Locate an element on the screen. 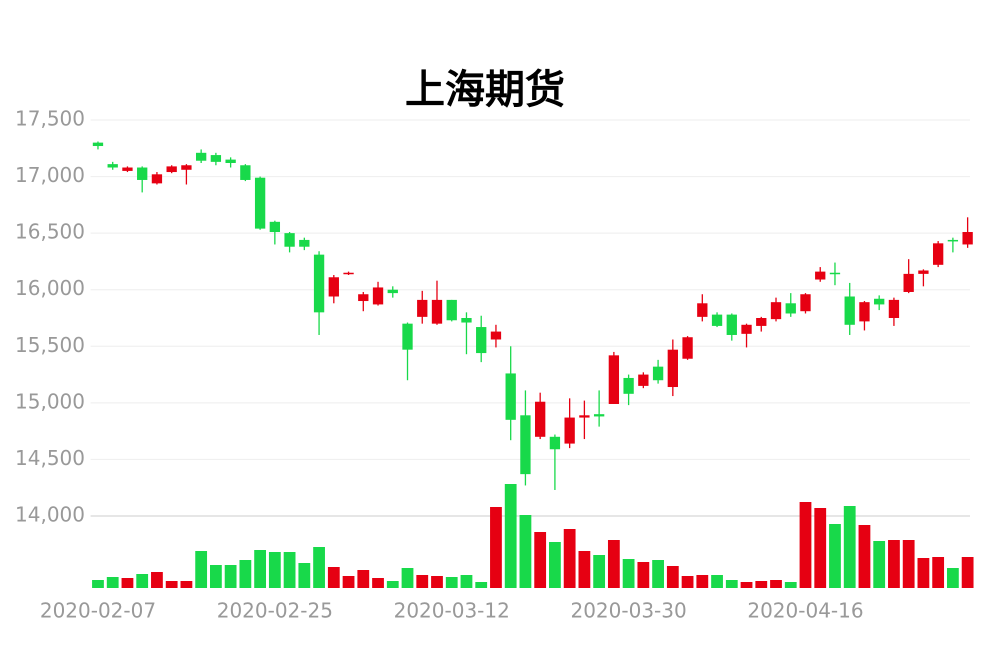 This screenshot has height=660, width=1000. x-tick-label: 2020-03-12 is located at coordinates (452, 611).